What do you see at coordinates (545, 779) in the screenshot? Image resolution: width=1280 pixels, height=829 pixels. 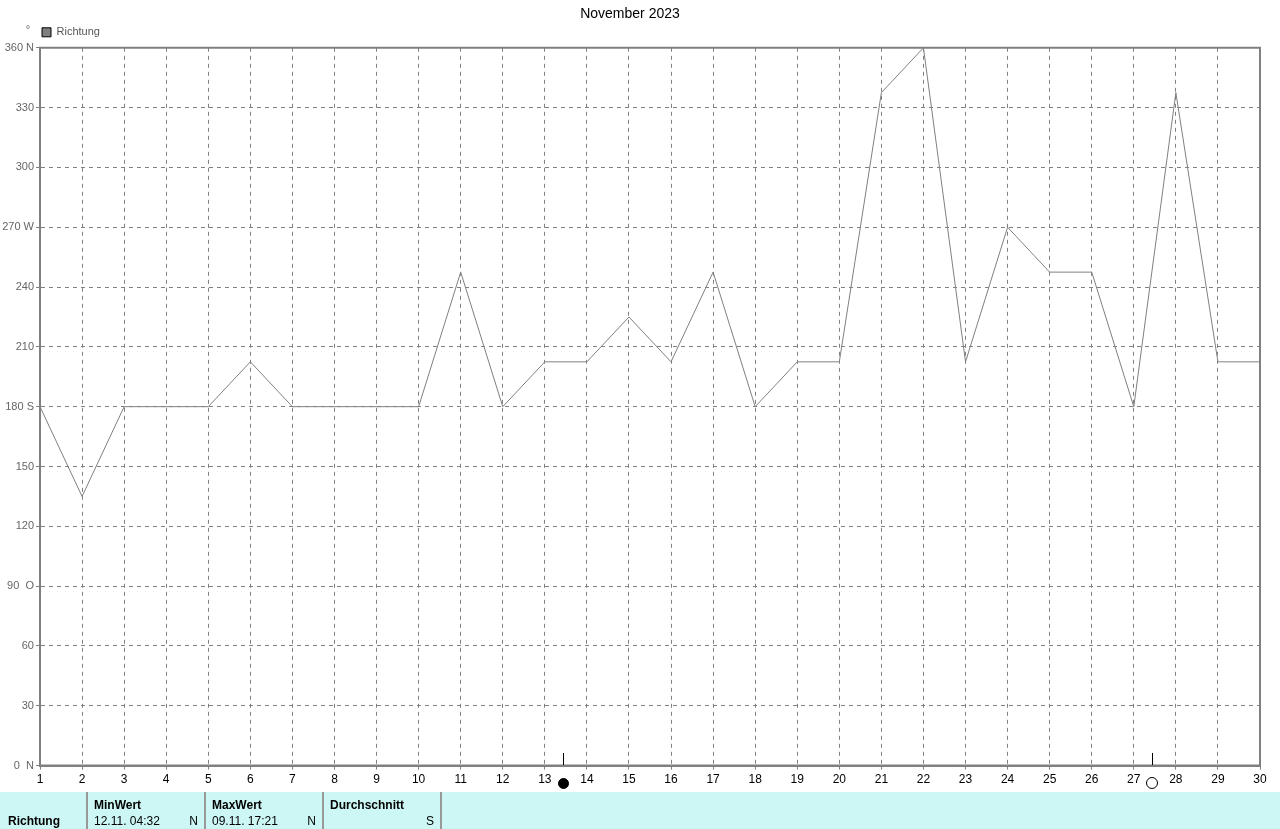 I see `x-tick-label: 13` at bounding box center [545, 779].